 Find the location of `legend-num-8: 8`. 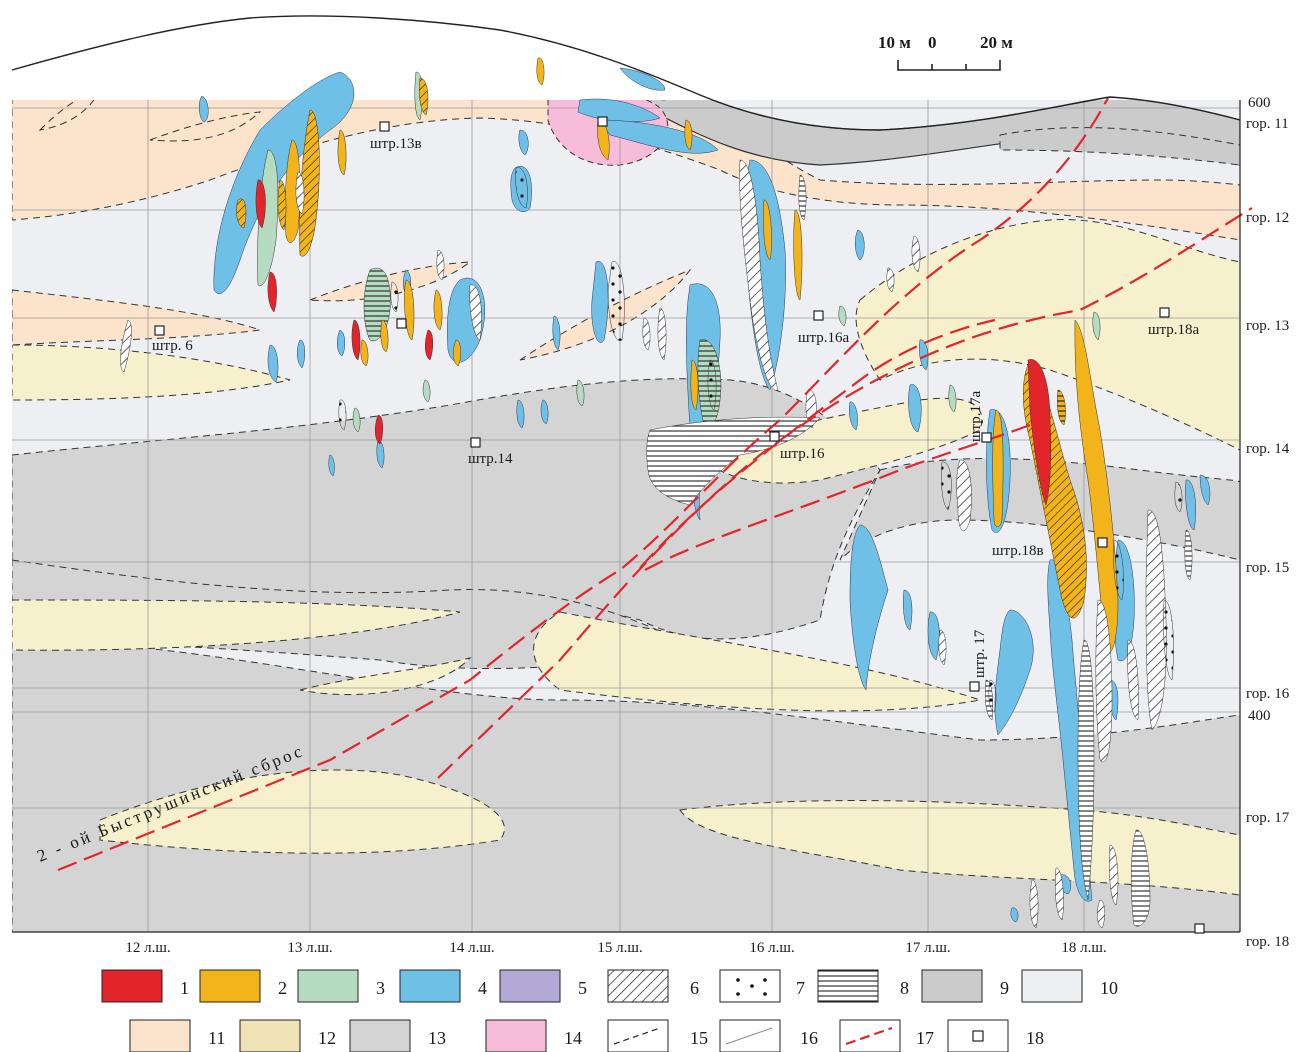

legend-num-8: 8 is located at coordinates (904, 988).